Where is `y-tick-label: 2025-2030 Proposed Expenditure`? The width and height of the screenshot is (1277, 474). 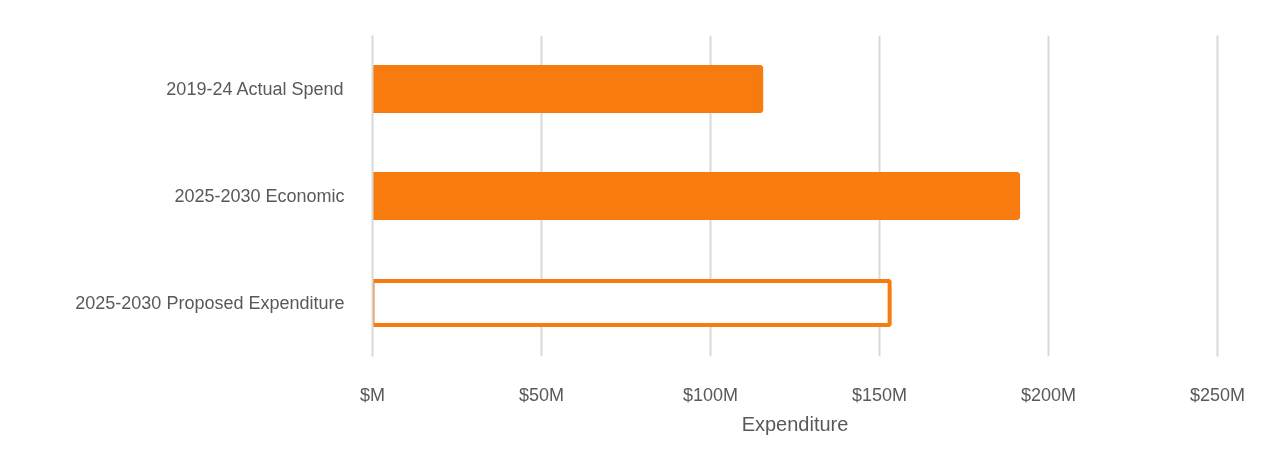
y-tick-label: 2025-2030 Proposed Expenditure is located at coordinates (210, 303).